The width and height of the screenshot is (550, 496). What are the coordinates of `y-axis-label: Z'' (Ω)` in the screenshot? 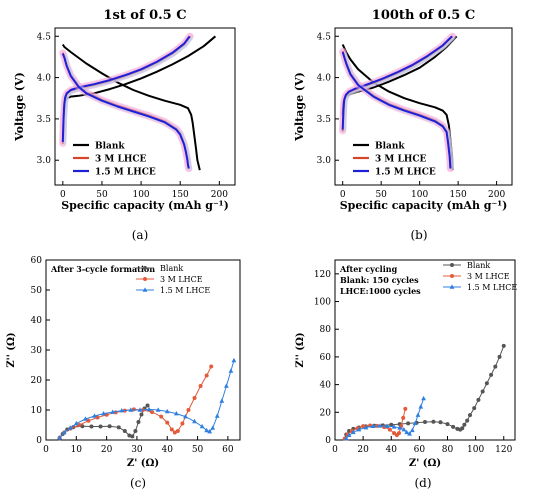 It's located at (300, 349).